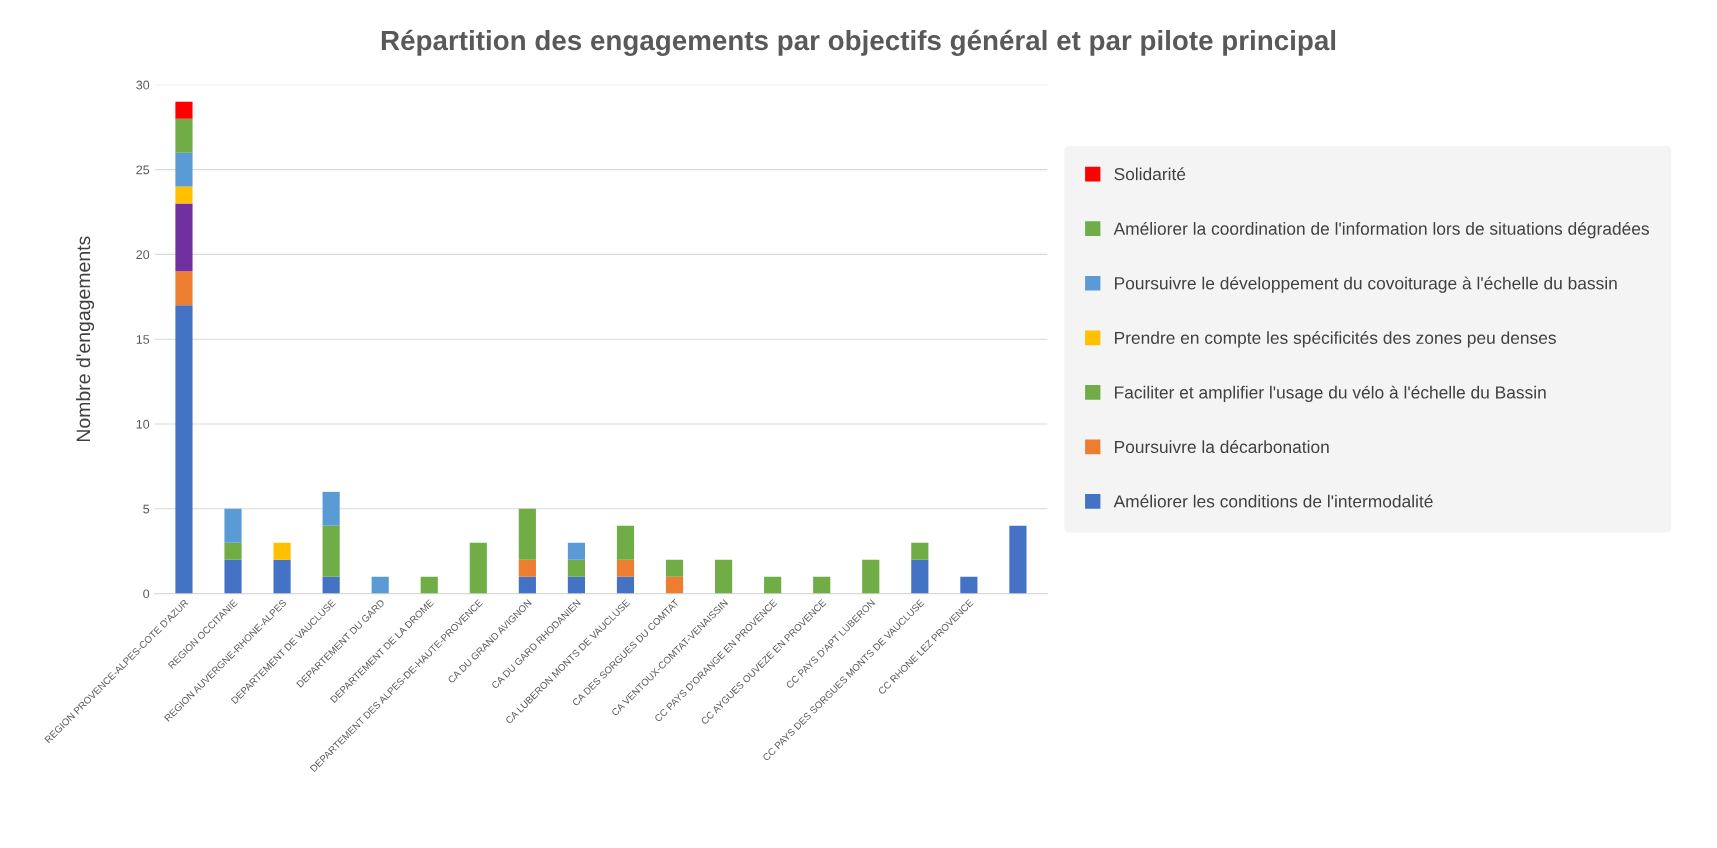 The height and width of the screenshot is (848, 1717). What do you see at coordinates (146, 594) in the screenshot?
I see `y-tick-label: 0` at bounding box center [146, 594].